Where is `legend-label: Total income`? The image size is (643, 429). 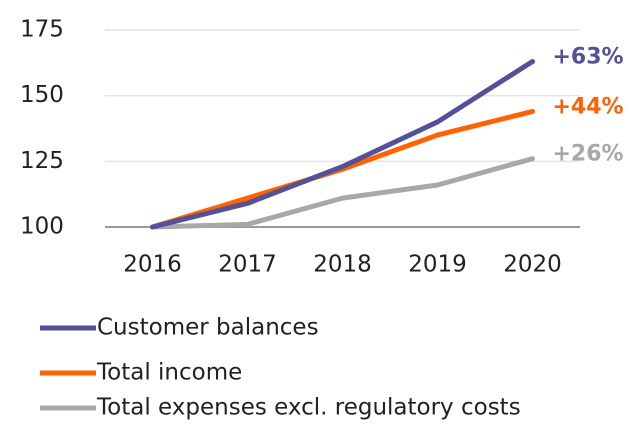 legend-label: Total income is located at coordinates (169, 373).